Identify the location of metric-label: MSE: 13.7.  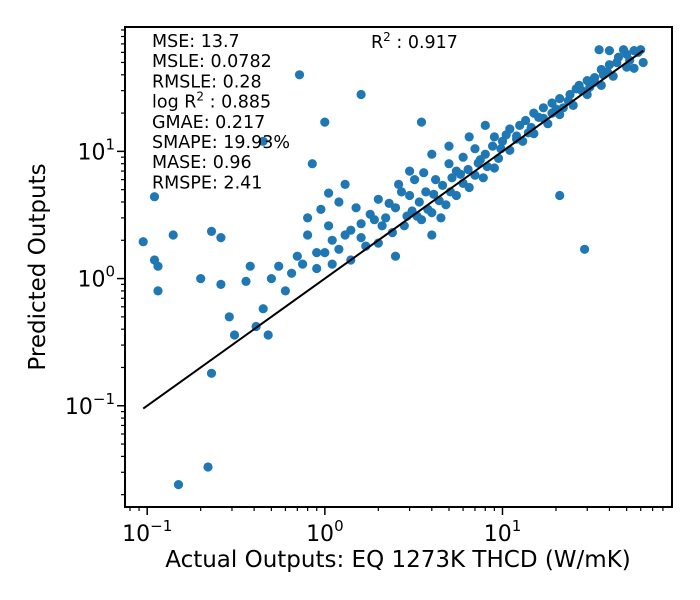
(196, 42).